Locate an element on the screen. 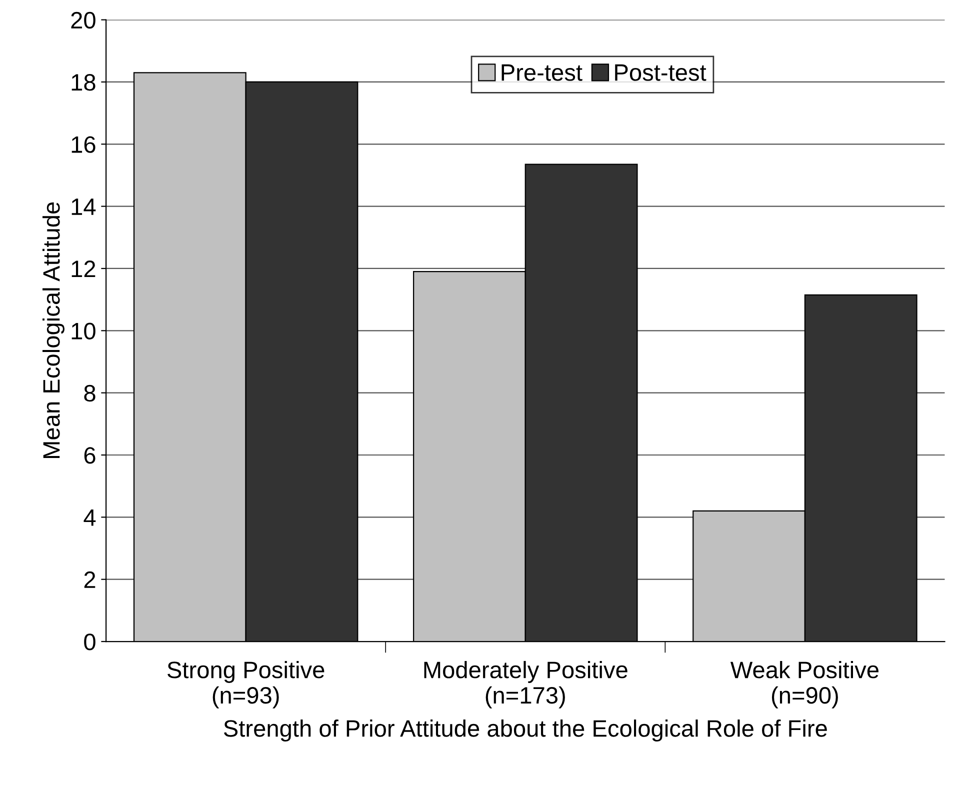 This screenshot has height=792, width=964. x-axis-title: Strength of Prior Attitude about the Ecological Role of Fire is located at coordinates (525, 731).